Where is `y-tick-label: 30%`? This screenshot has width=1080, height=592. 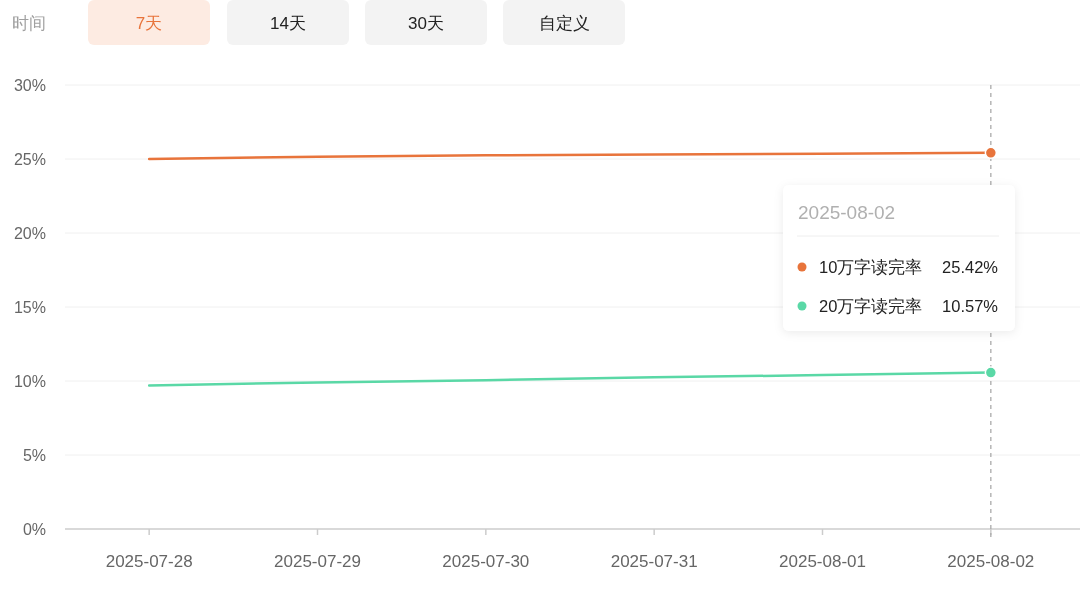 y-tick-label: 30% is located at coordinates (29, 85).